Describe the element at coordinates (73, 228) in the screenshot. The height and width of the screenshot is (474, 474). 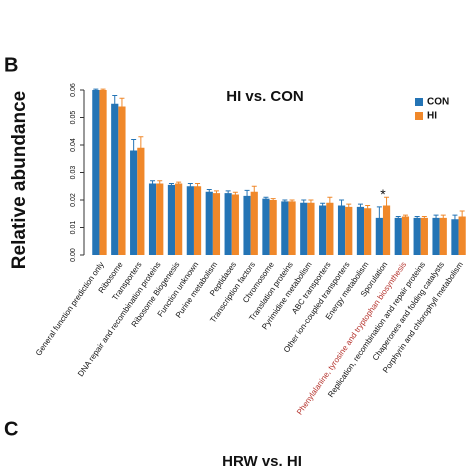
I see `y-tick-label: 0.01` at that location.